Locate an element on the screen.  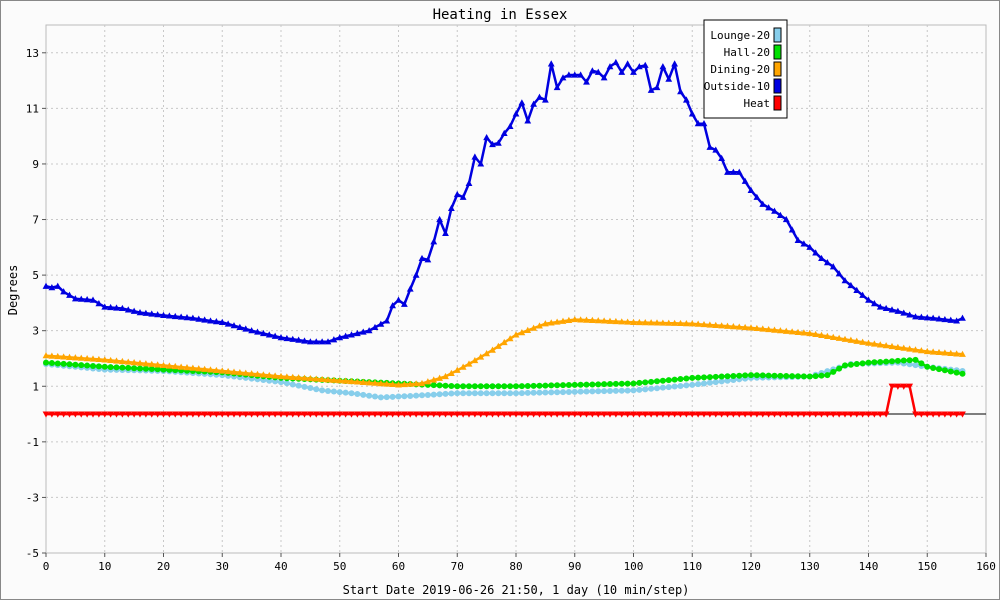
y-tick-label: 9 is located at coordinates (35, 164).